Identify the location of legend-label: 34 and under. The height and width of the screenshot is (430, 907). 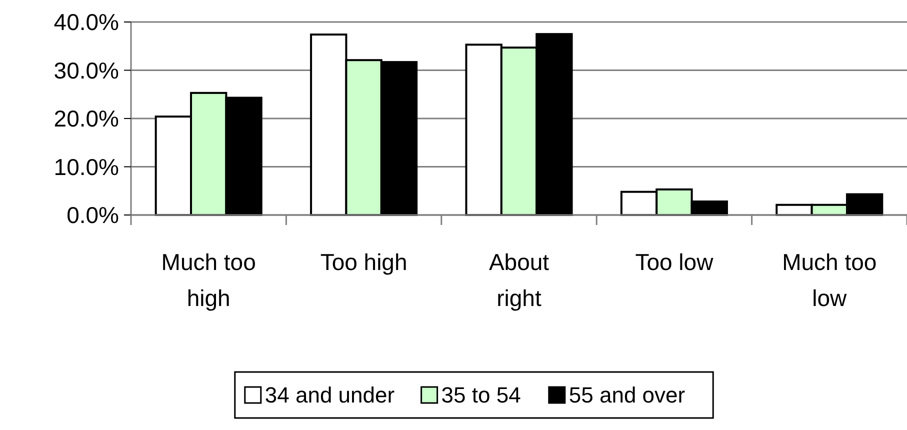
(329, 395).